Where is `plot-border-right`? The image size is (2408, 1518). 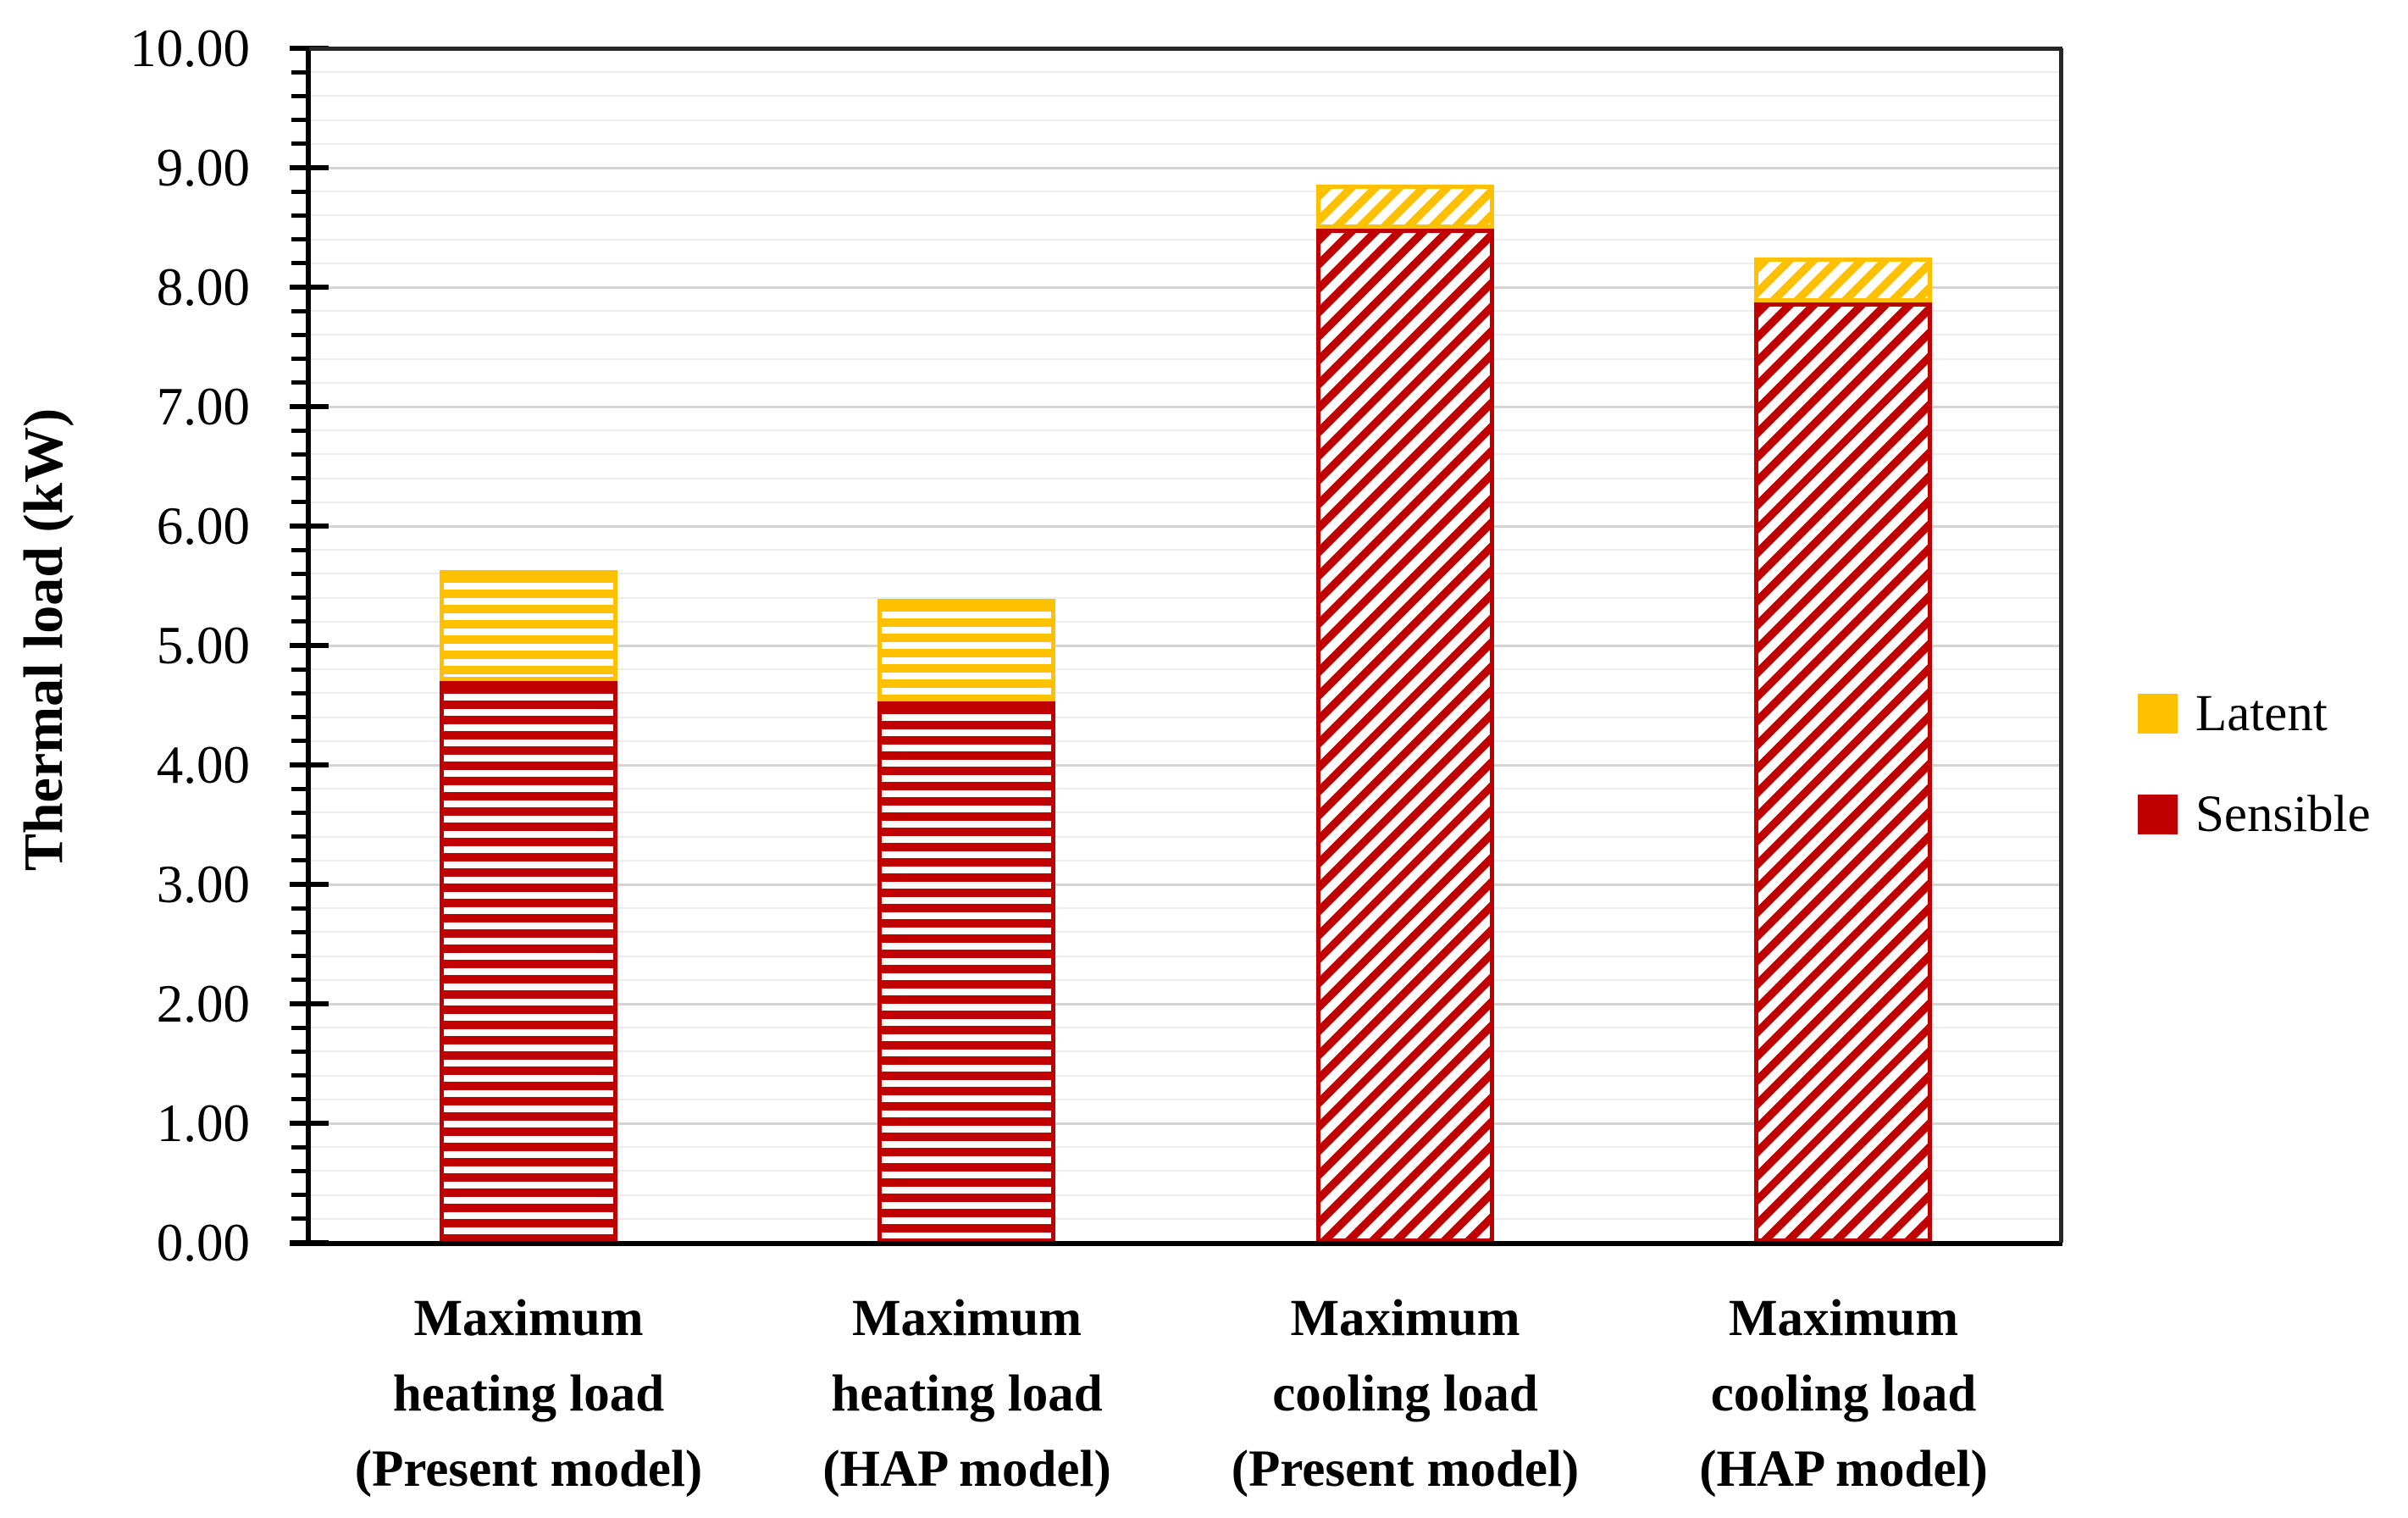 plot-border-right is located at coordinates (2061, 645).